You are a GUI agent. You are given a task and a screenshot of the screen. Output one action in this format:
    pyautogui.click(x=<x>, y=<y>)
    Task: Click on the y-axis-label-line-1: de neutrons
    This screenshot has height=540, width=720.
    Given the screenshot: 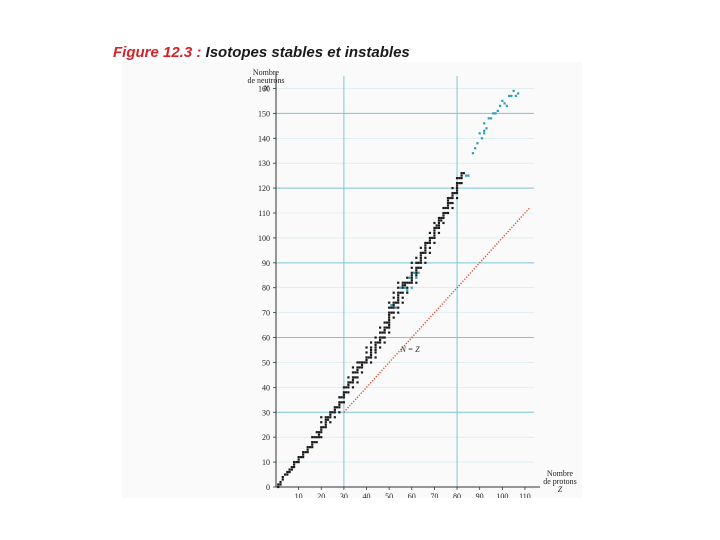 What is the action you would take?
    pyautogui.click(x=265, y=80)
    